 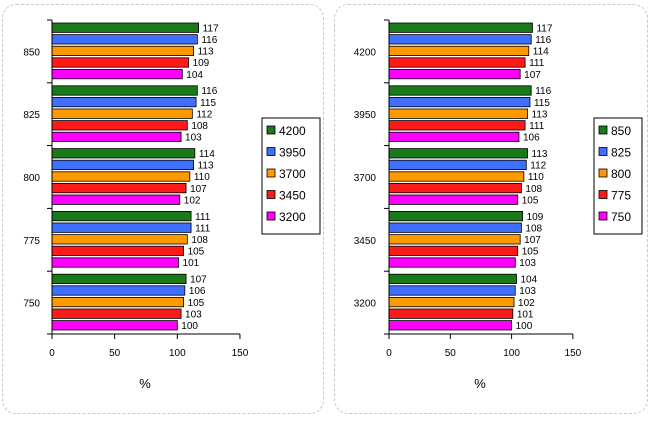 I want to click on legend-label: 3200, so click(x=292, y=217).